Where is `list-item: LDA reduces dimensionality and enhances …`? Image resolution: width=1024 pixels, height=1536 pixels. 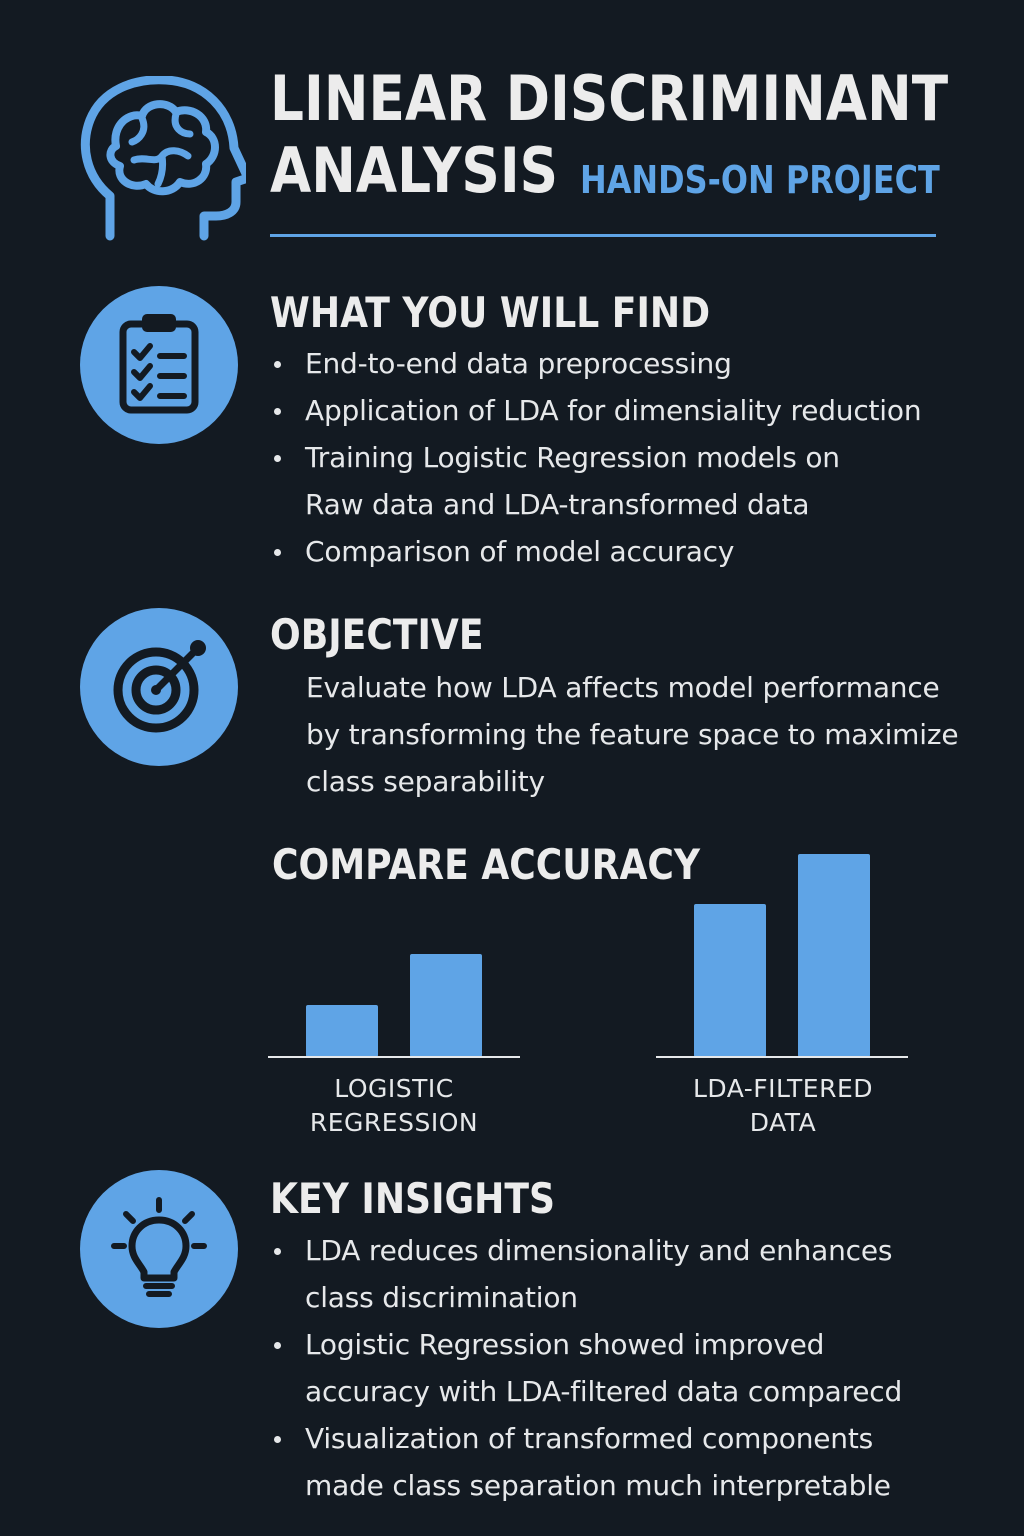
list-item: LDA reduces dimensionality and enhances … is located at coordinates (597, 1274).